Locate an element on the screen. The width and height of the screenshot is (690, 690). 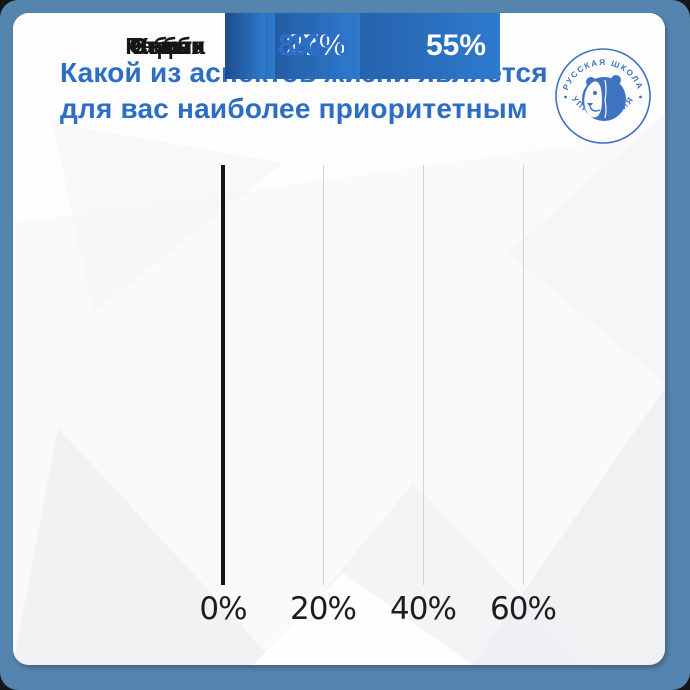
x-tick-label: 20% is located at coordinates (323, 609).